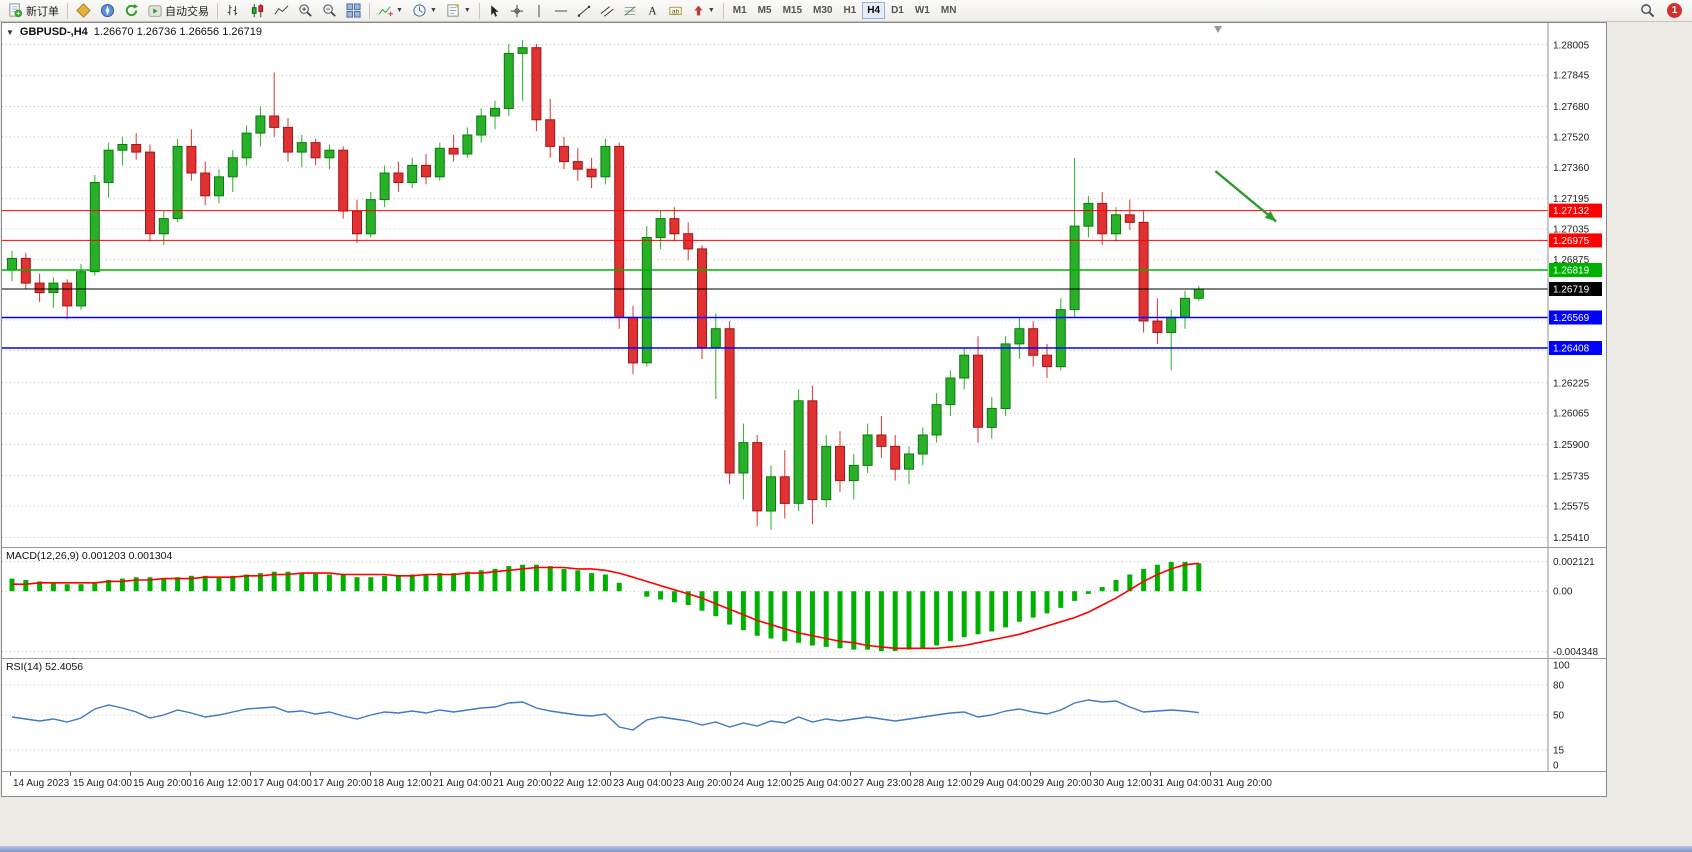  I want to click on periods-button: ▼, so click(424, 10).